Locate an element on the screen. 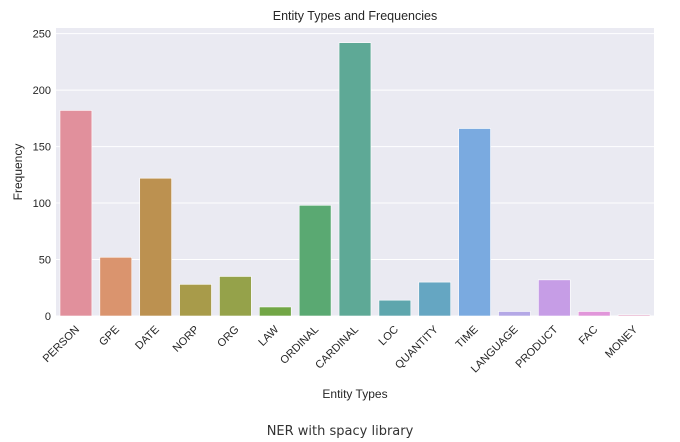 This screenshot has width=680, height=442. y-tick-label: 100 is located at coordinates (42, 204).